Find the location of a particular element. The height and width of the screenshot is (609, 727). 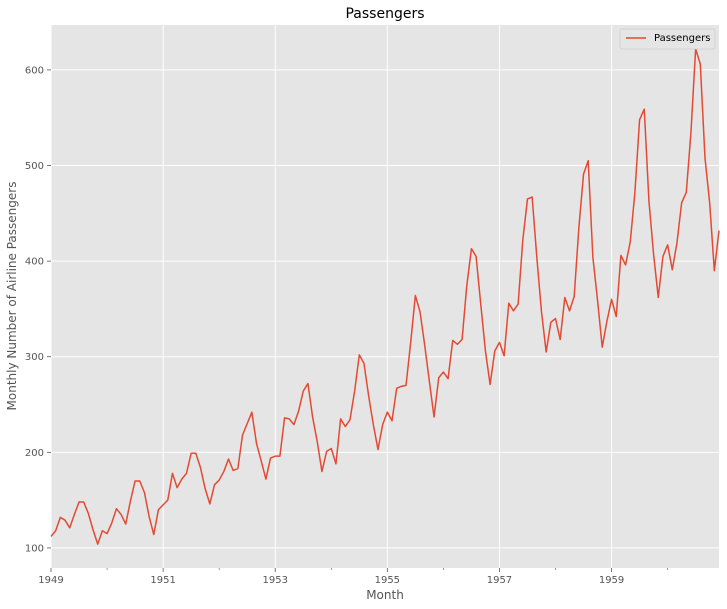

x-axis-label: Month is located at coordinates (385, 595).